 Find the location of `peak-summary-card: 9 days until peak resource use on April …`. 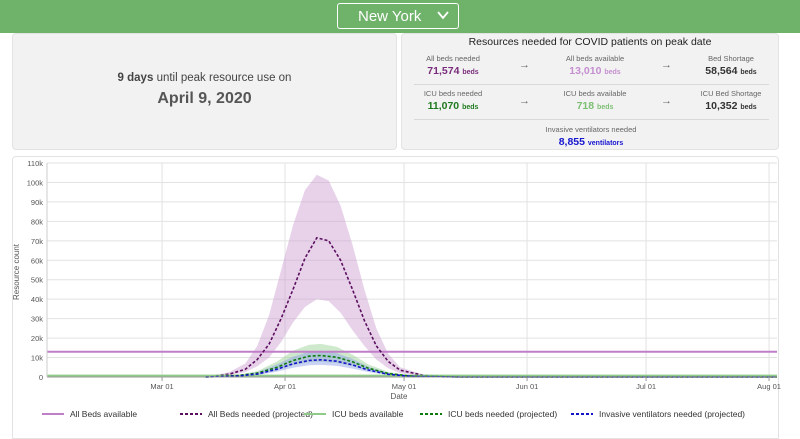

peak-summary-card: 9 days until peak resource use on April … is located at coordinates (204, 91).